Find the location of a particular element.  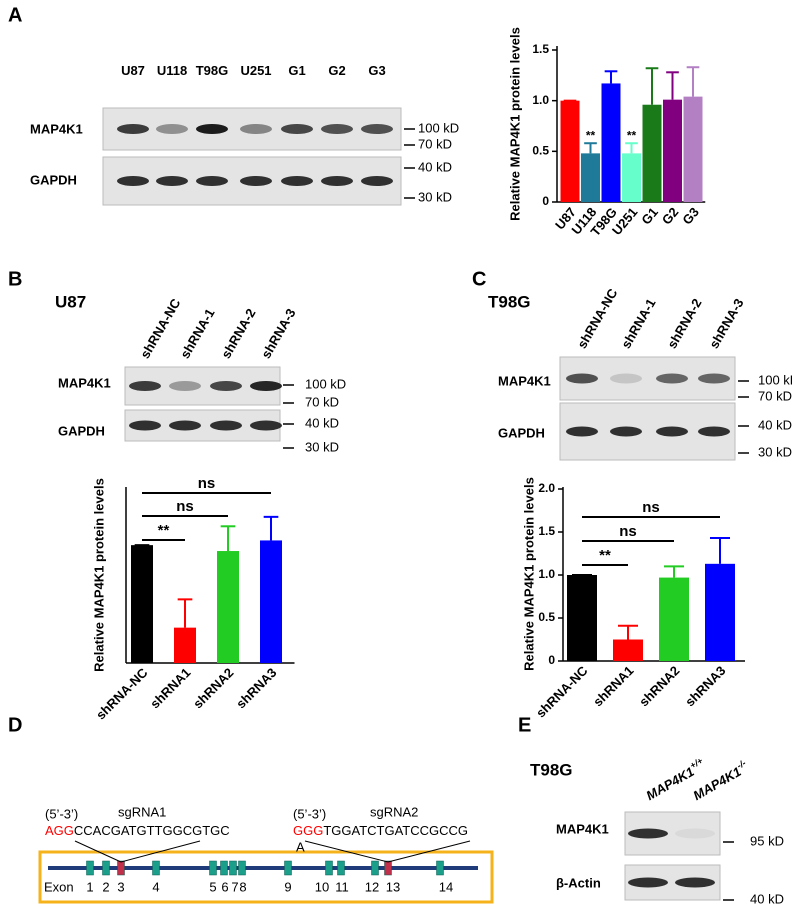

pam: GGG is located at coordinates (308, 830).